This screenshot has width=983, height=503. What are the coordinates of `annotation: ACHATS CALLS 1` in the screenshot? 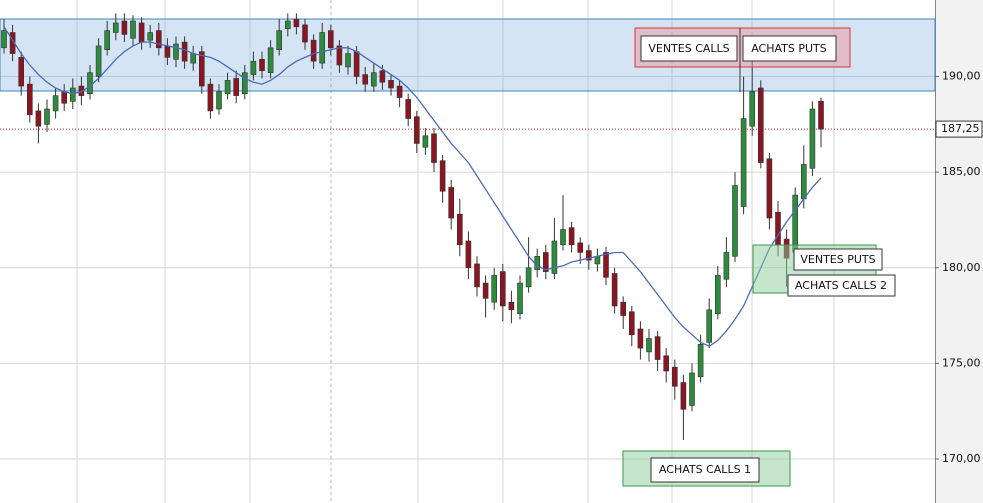 It's located at (705, 469).